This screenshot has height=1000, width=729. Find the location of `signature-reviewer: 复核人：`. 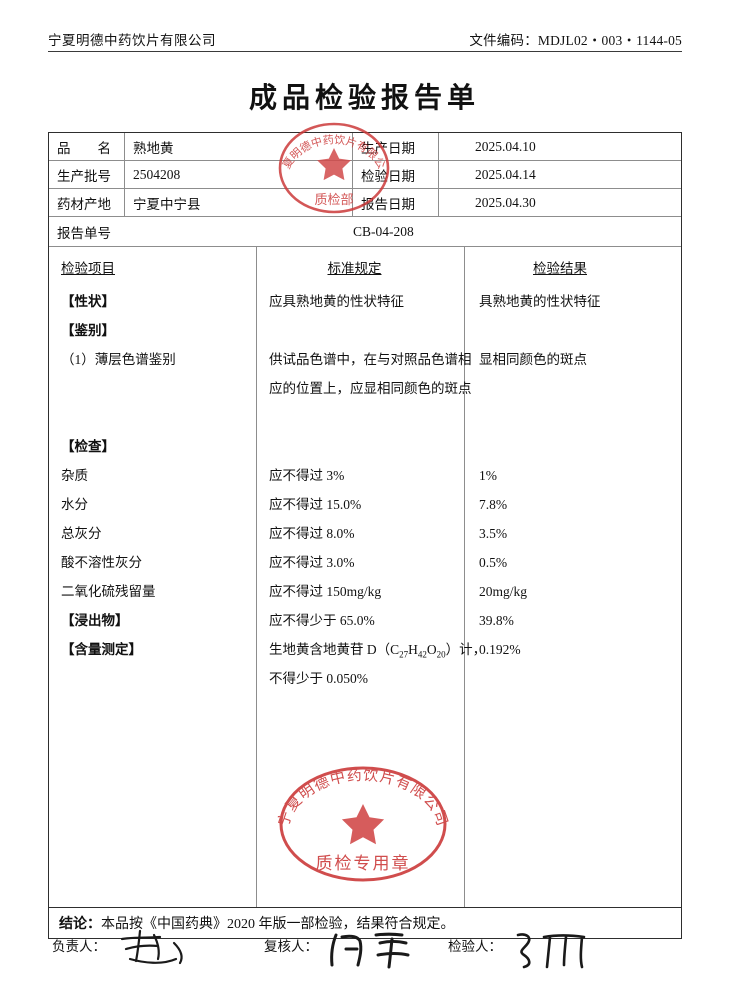

signature-reviewer: 复核人： is located at coordinates (340, 953).